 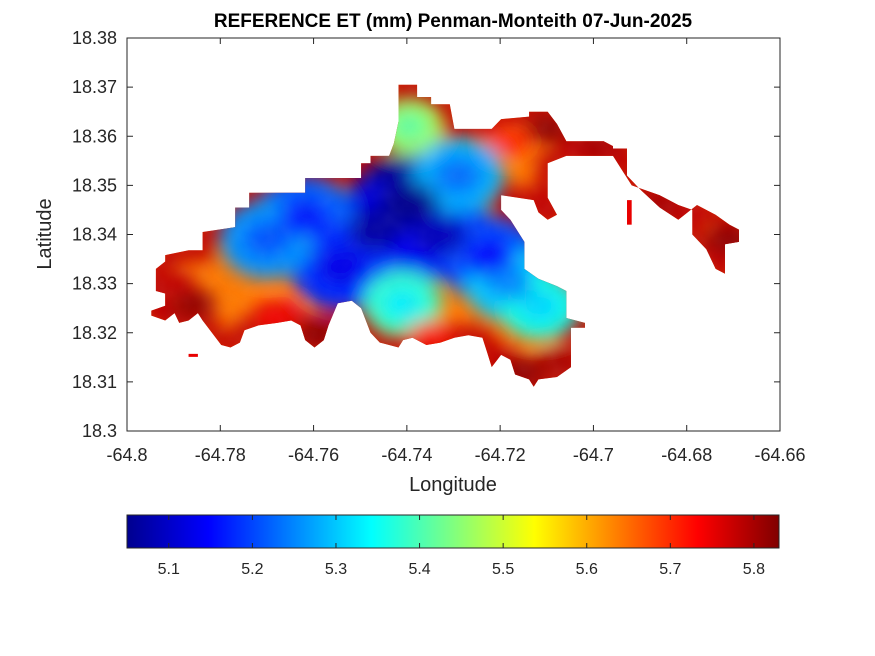 I want to click on y-tick-label: 18.32, so click(x=94, y=333).